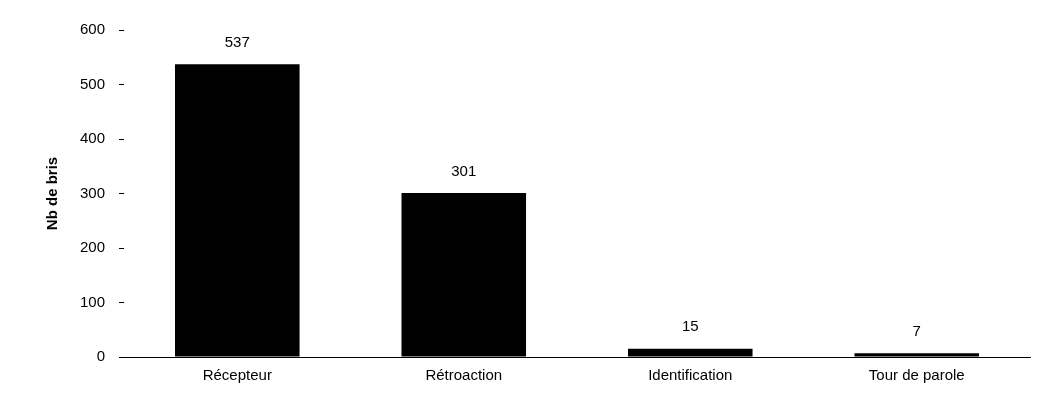  Describe the element at coordinates (93, 138) in the screenshot. I see `y-tick-label: 400` at that location.